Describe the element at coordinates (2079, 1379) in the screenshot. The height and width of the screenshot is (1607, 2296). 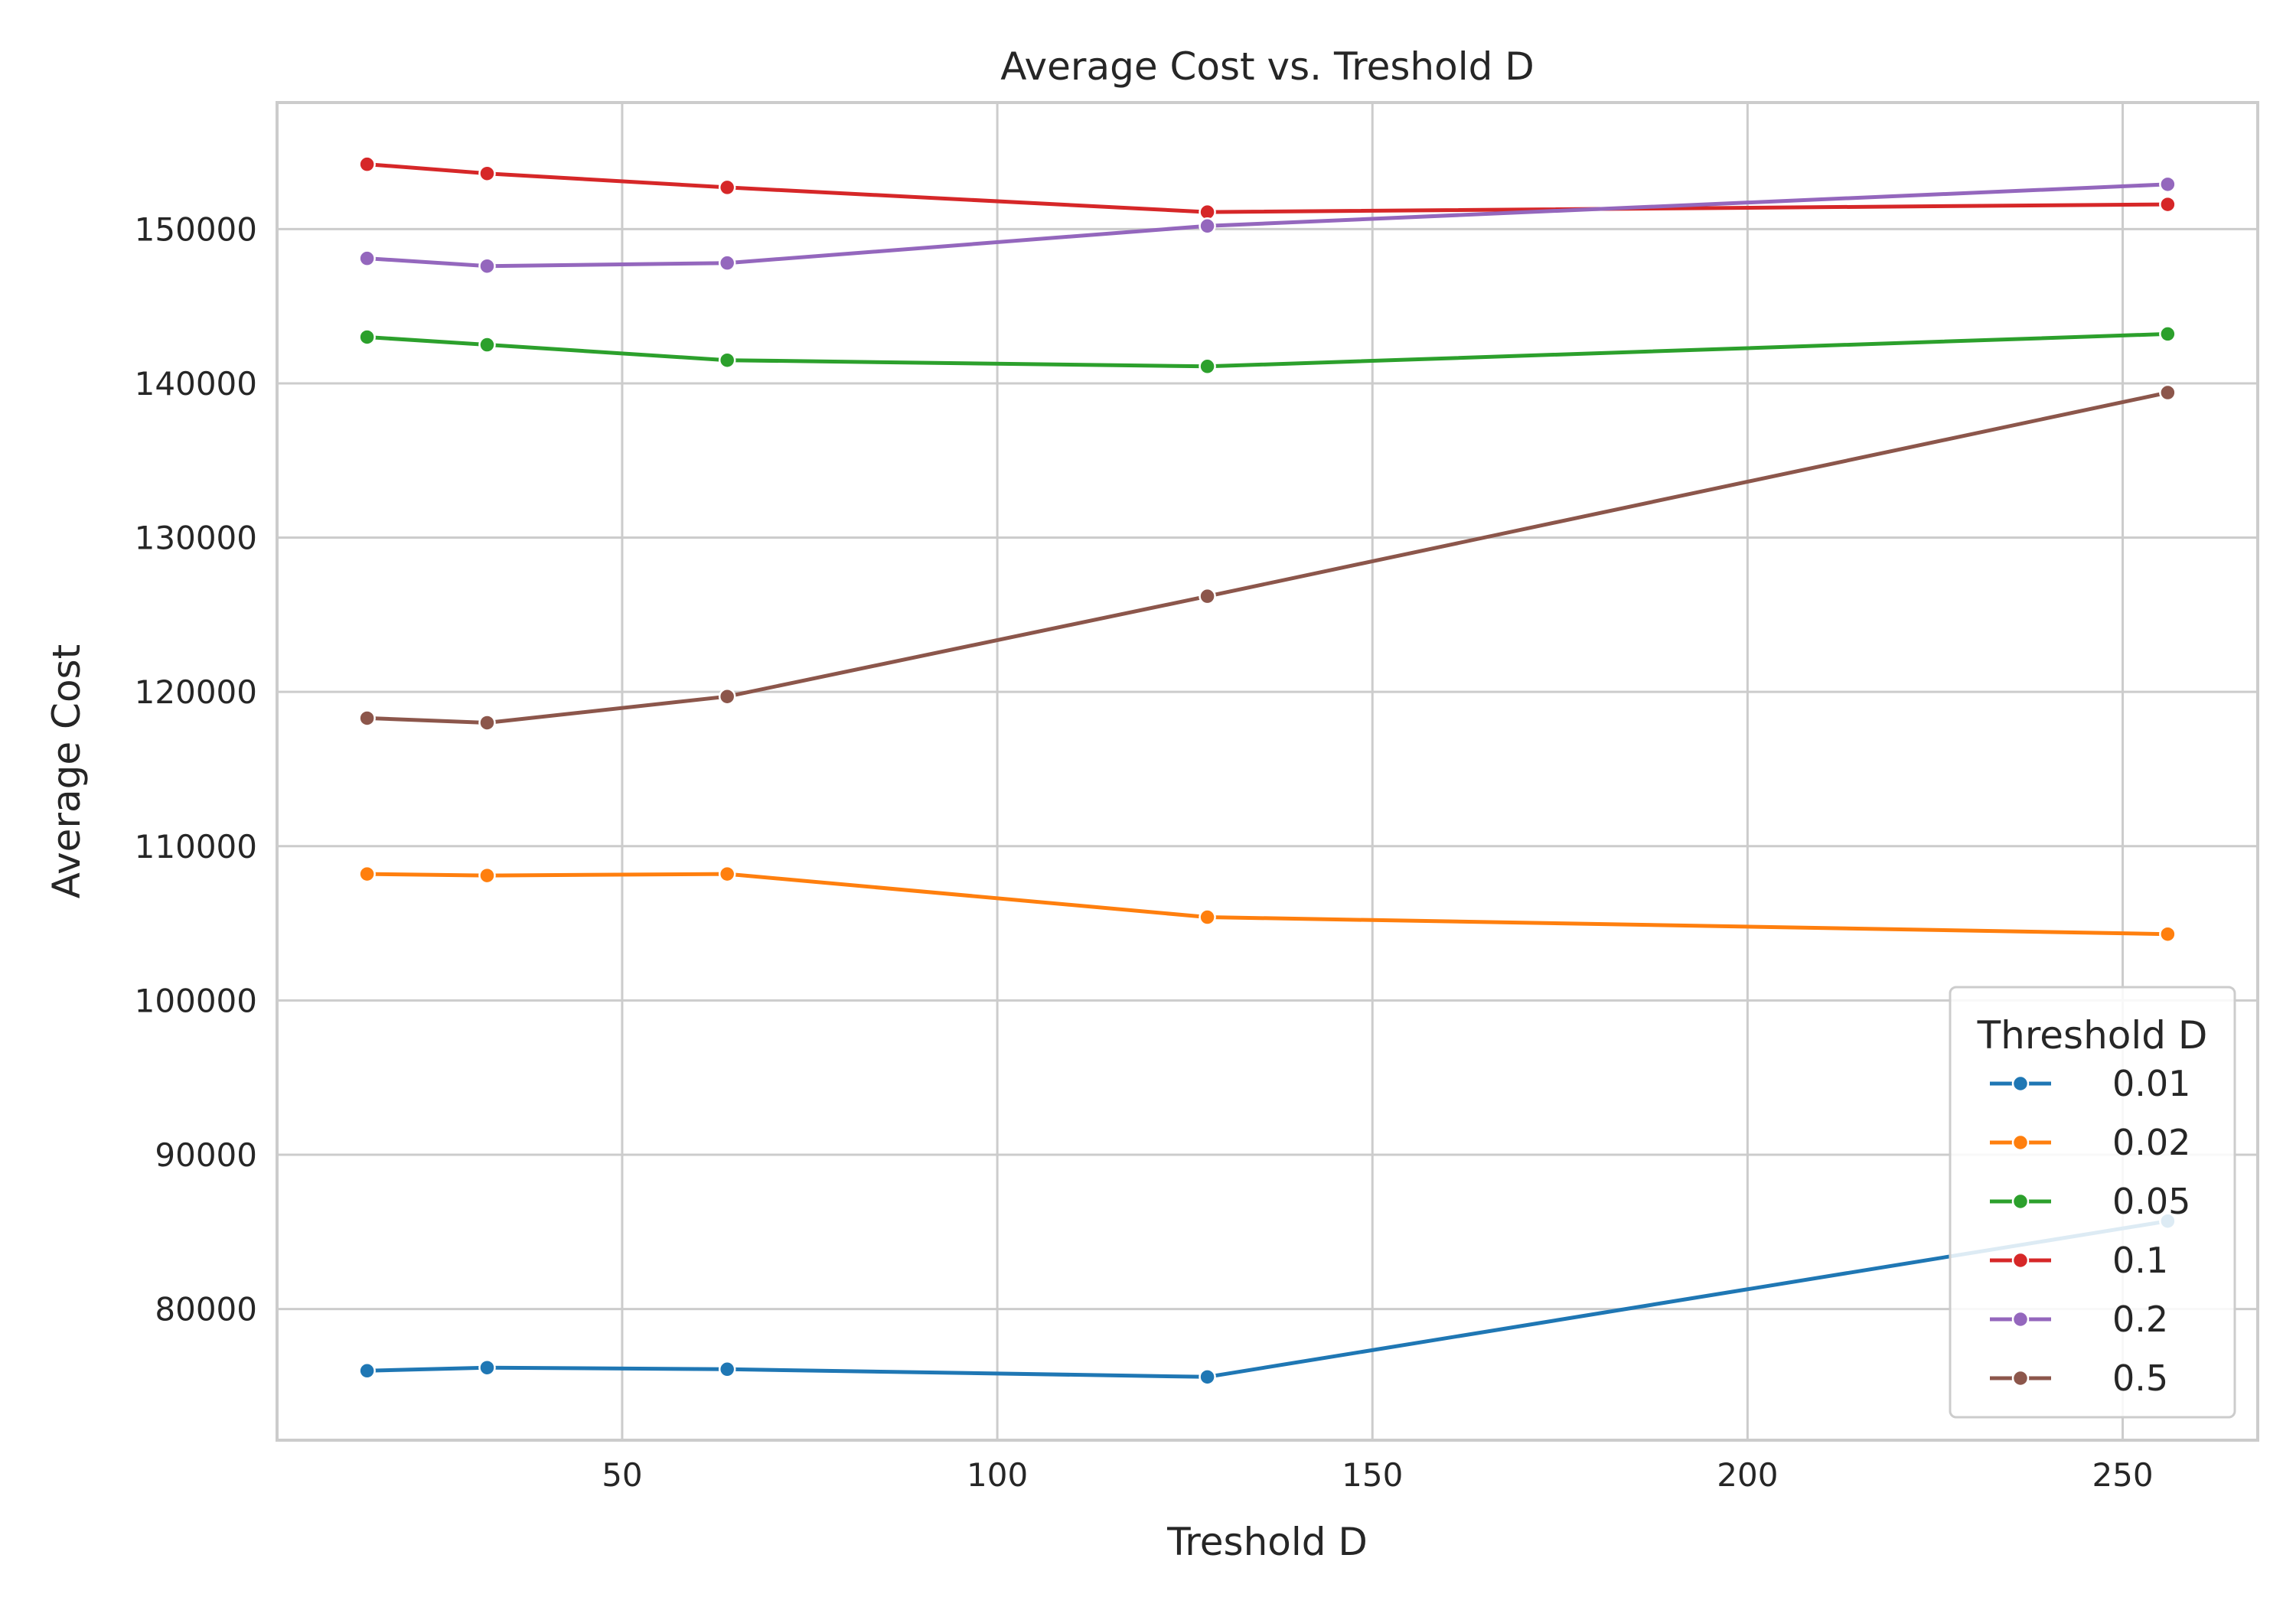
I see `legend-item-0-5: 0.5` at that location.